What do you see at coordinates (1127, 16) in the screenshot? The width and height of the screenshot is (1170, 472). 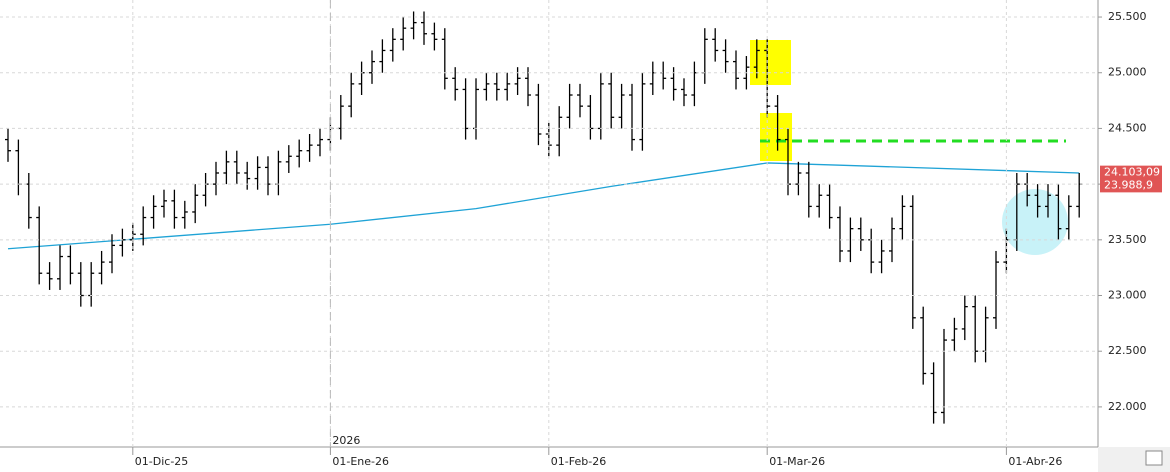 I see `y-tick-label: 25.500` at bounding box center [1127, 16].